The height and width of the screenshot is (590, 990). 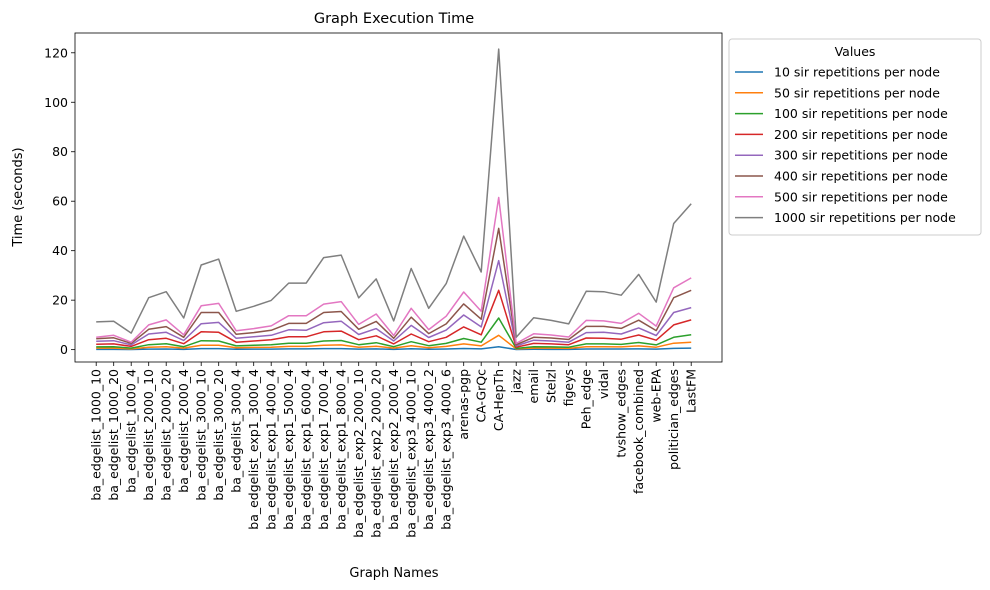 I want to click on legend-label: 100 sir repetitions per node, so click(x=861, y=113).